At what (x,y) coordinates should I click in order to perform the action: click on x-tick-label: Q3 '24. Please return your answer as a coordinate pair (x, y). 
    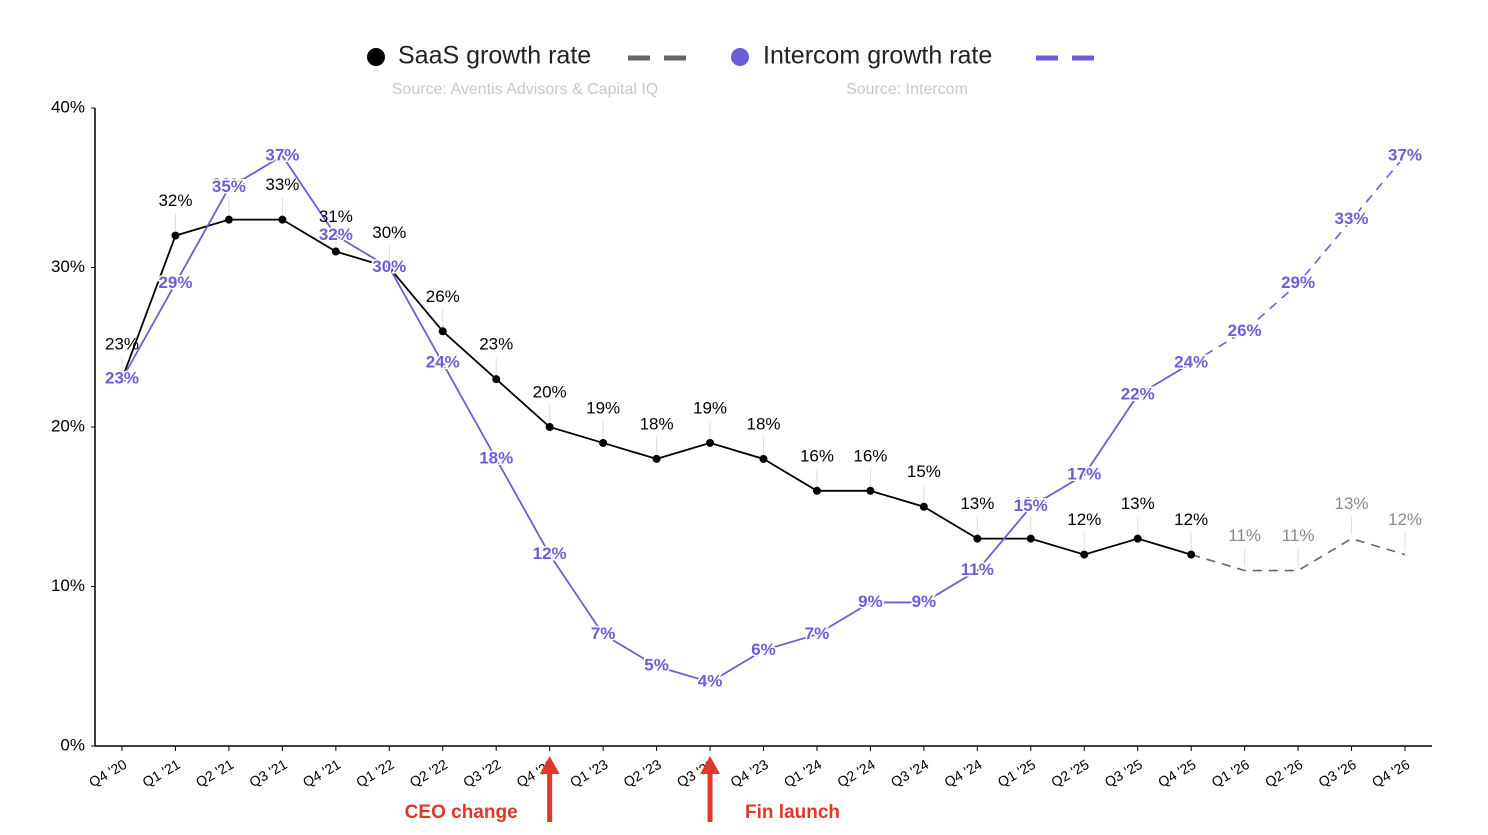
    Looking at the image, I should click on (910, 773).